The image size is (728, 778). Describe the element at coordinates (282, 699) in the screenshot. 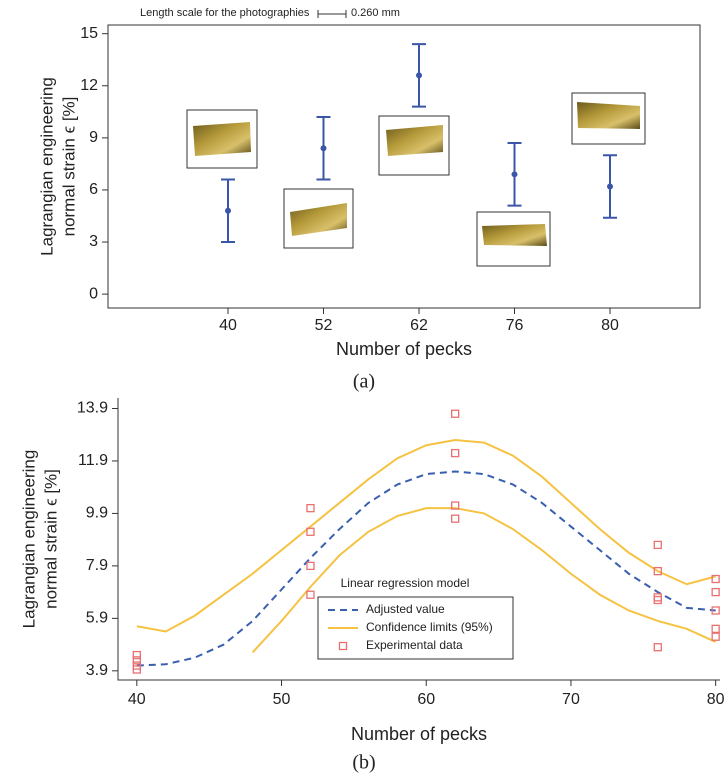

I see `x-tick-label: 50` at that location.